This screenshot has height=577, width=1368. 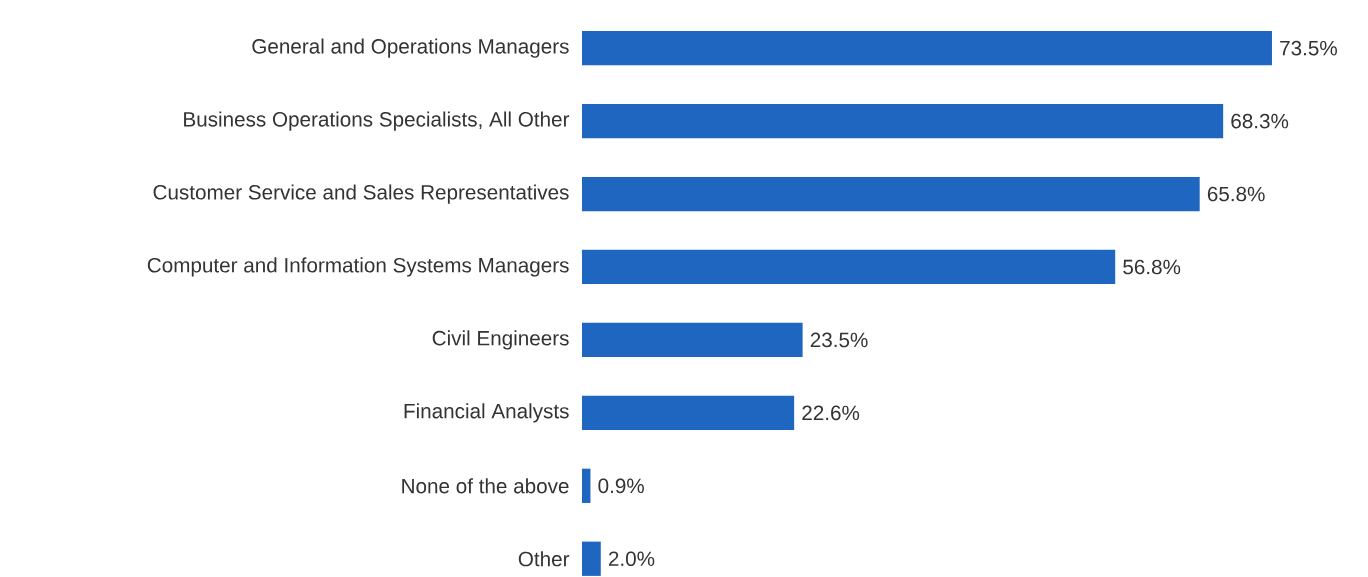 What do you see at coordinates (831, 413) in the screenshot?
I see `data-label: 22.6%` at bounding box center [831, 413].